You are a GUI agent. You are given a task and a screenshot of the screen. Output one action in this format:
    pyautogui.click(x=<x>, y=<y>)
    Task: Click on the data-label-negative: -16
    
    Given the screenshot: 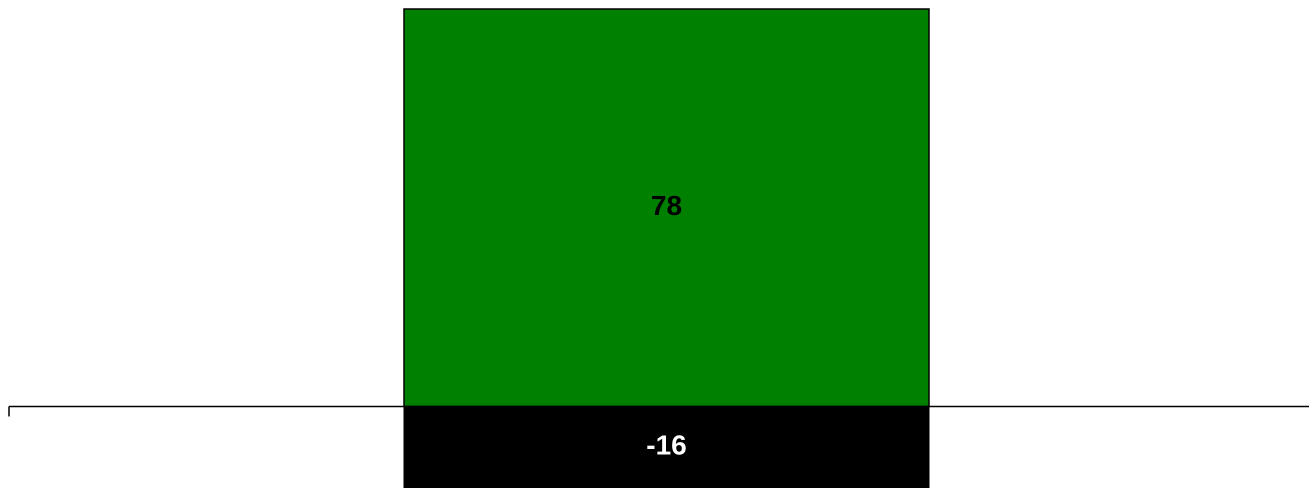 What is the action you would take?
    pyautogui.click(x=666, y=445)
    